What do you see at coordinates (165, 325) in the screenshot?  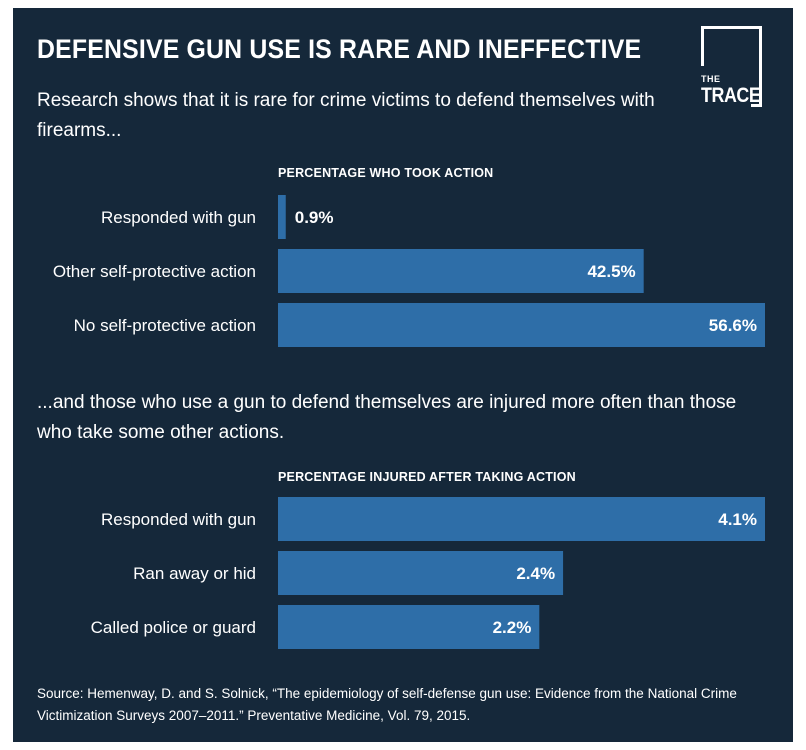 I see `category-label: No self-protective action` at bounding box center [165, 325].